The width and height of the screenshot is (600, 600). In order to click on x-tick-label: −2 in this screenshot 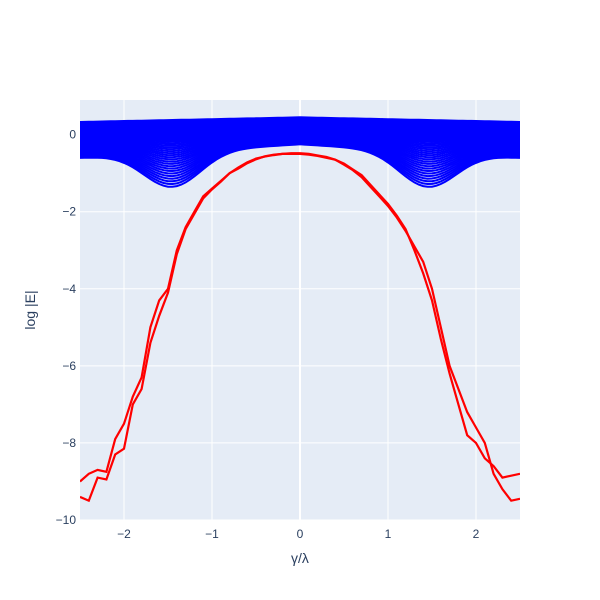, I will do `click(124, 534)`.